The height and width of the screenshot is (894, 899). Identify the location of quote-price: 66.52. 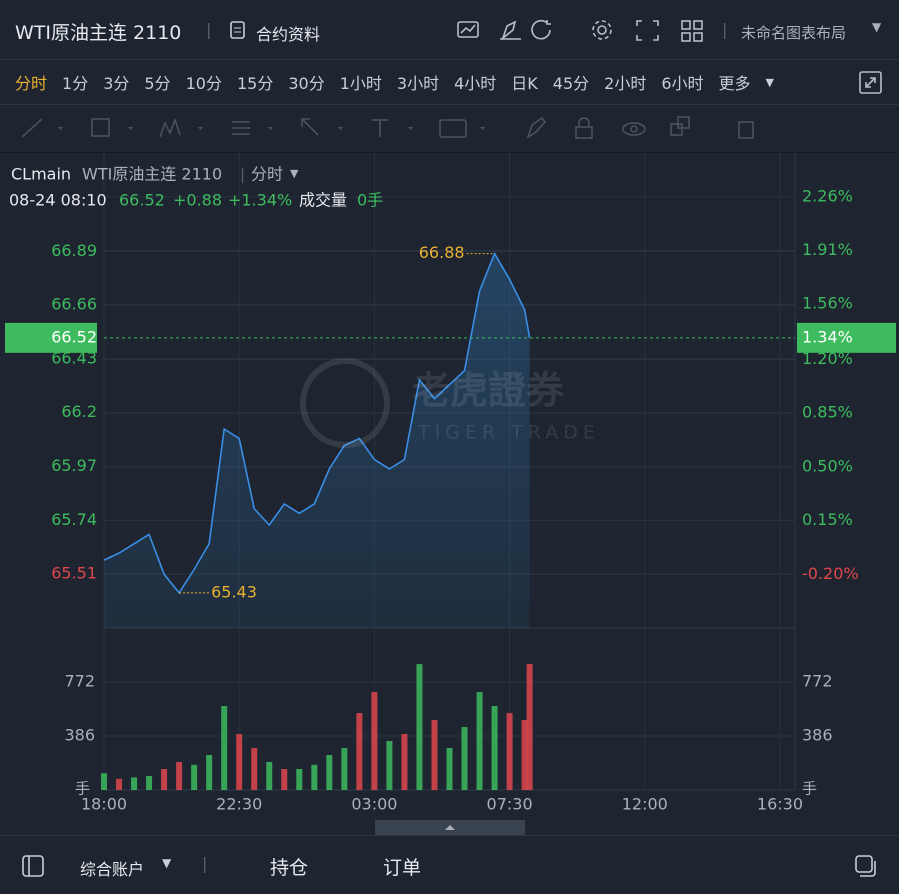
(142, 200).